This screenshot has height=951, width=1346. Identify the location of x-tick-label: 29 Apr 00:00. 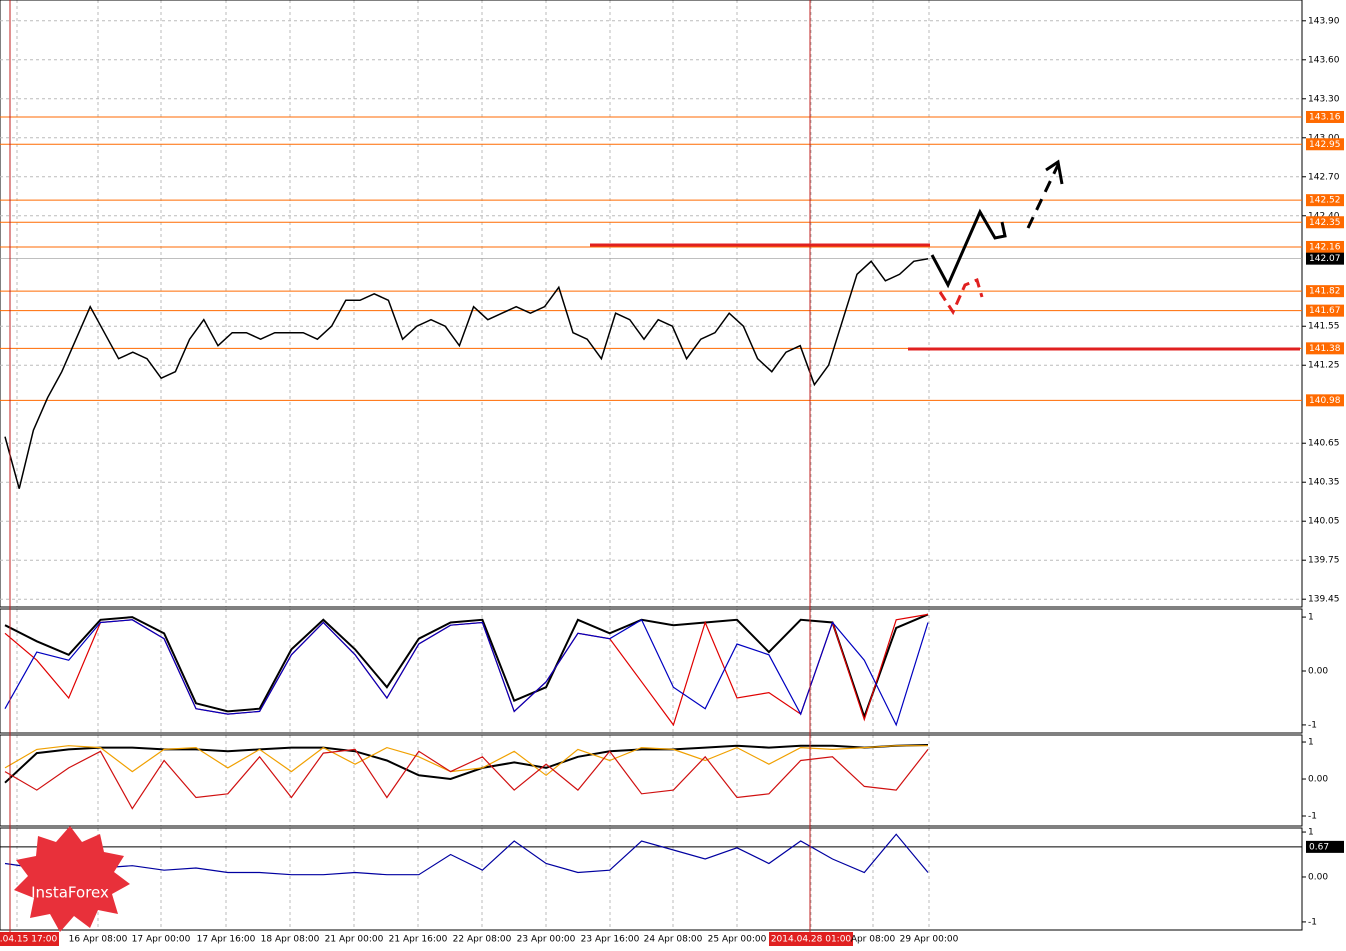
(929, 940).